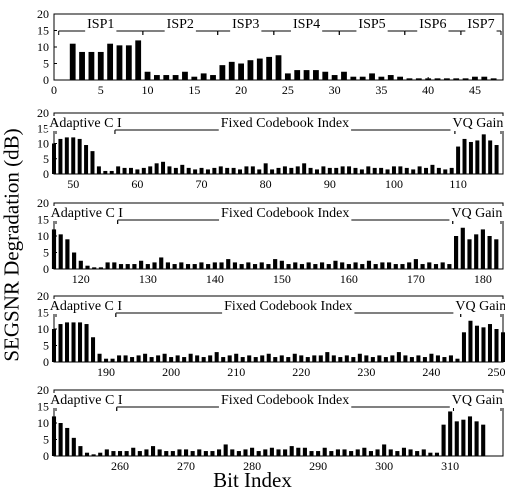 This screenshot has height=493, width=505. I want to click on segment-label: ISP4, so click(306, 24).